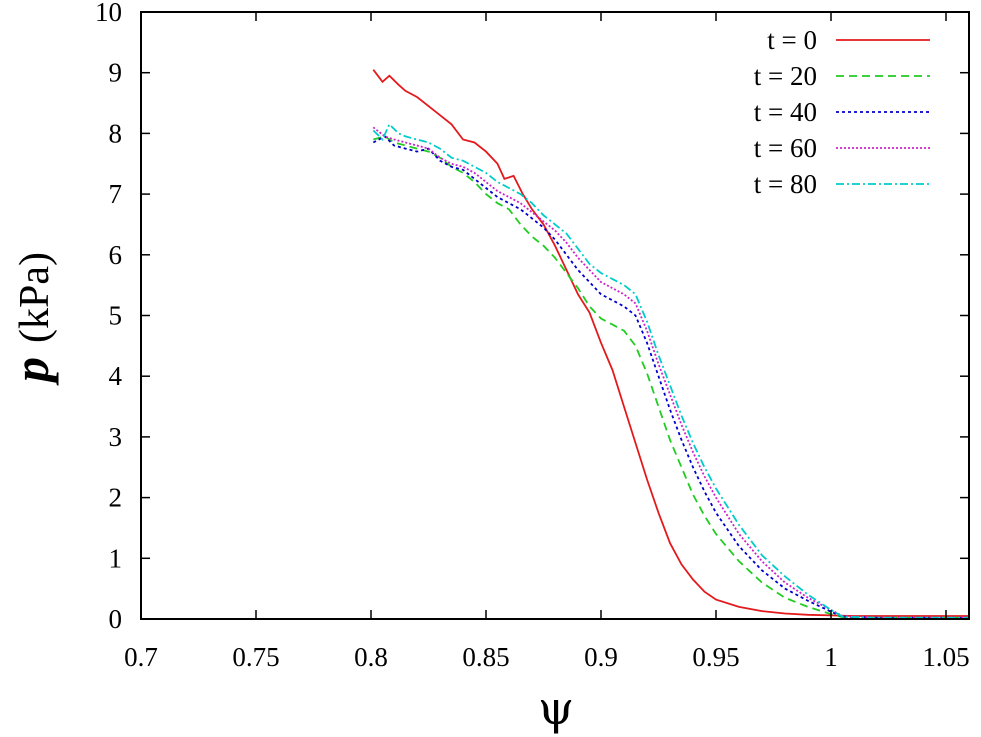 This screenshot has width=981, height=737. What do you see at coordinates (35, 297) in the screenshot?
I see `y-axis-unit: (kPa)` at bounding box center [35, 297].